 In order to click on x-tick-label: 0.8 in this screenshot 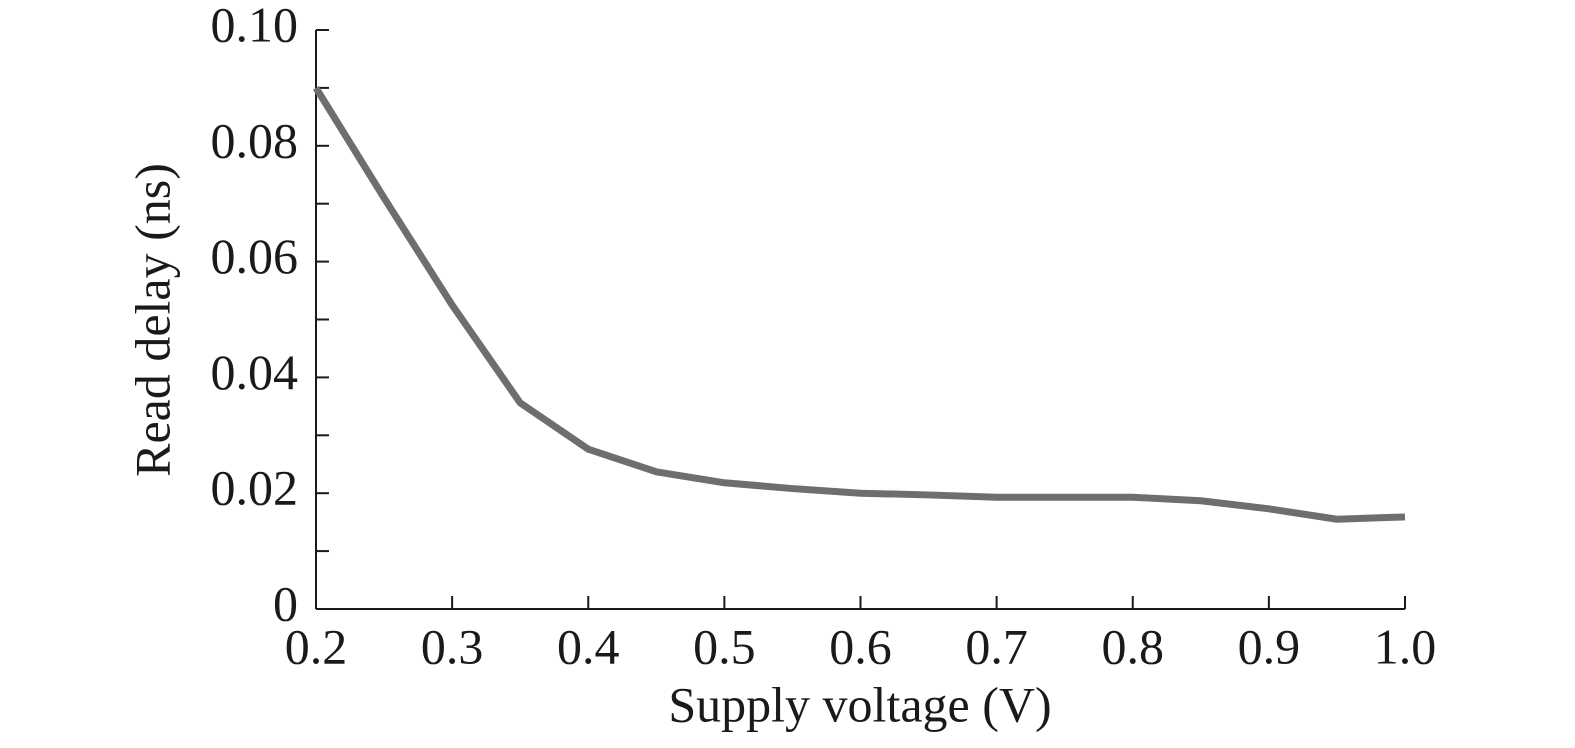, I will do `click(1133, 646)`.